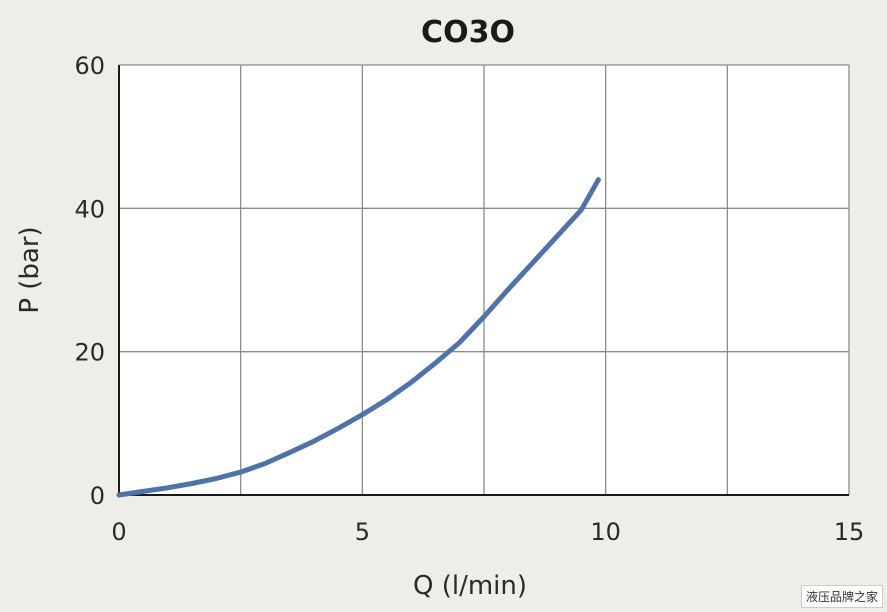  Describe the element at coordinates (470, 586) in the screenshot. I see `x-axis-label: Q (l/min)` at that location.